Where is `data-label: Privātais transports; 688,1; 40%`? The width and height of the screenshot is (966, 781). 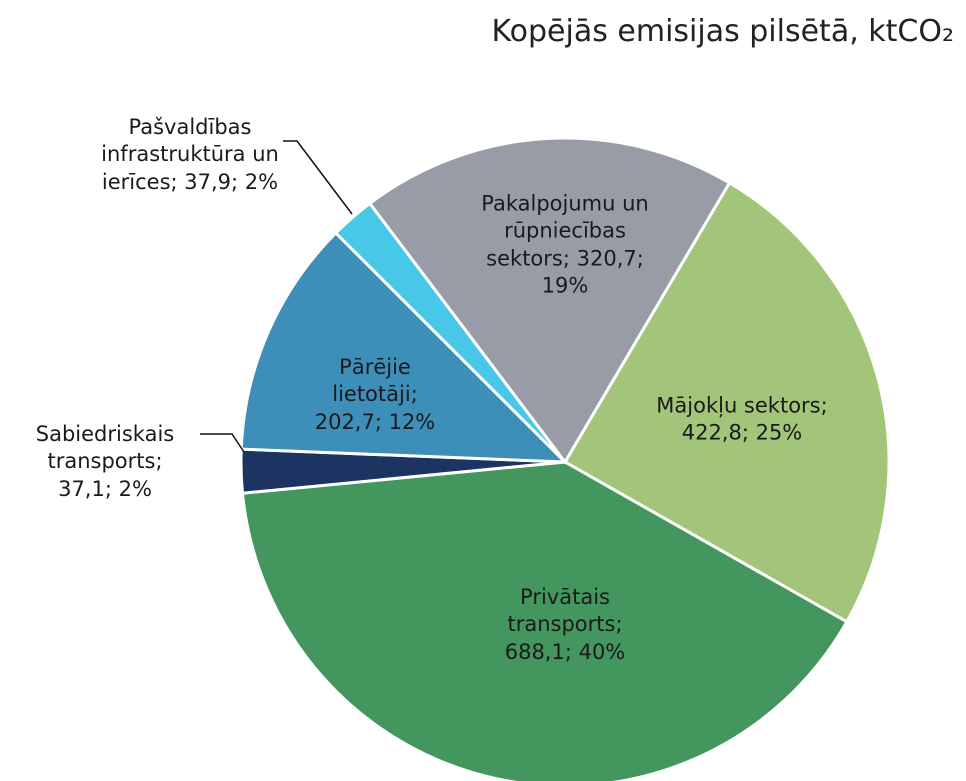 data-label: Privātais transports; 688,1; 40% is located at coordinates (565, 625).